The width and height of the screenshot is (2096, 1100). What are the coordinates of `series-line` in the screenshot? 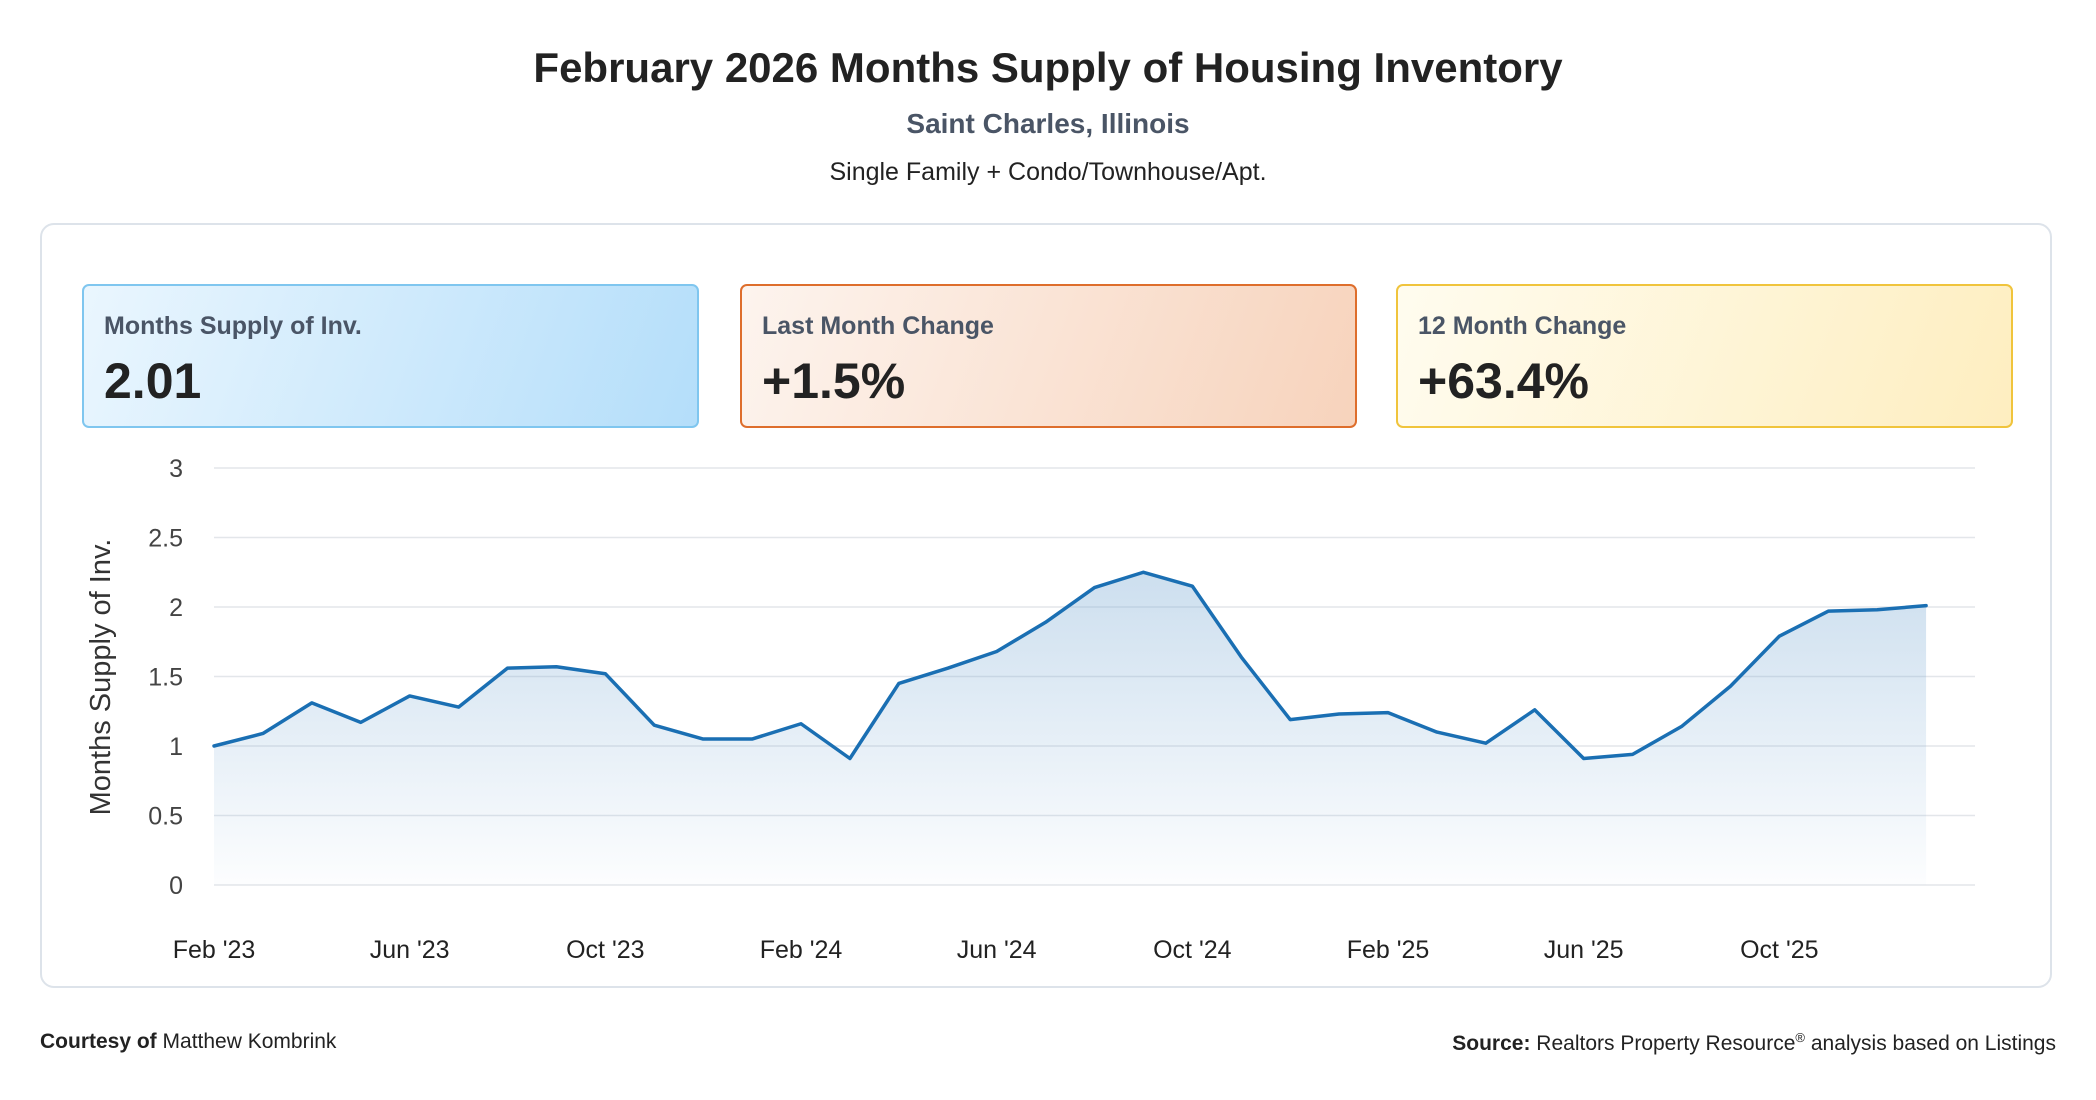 It's located at (1070, 665).